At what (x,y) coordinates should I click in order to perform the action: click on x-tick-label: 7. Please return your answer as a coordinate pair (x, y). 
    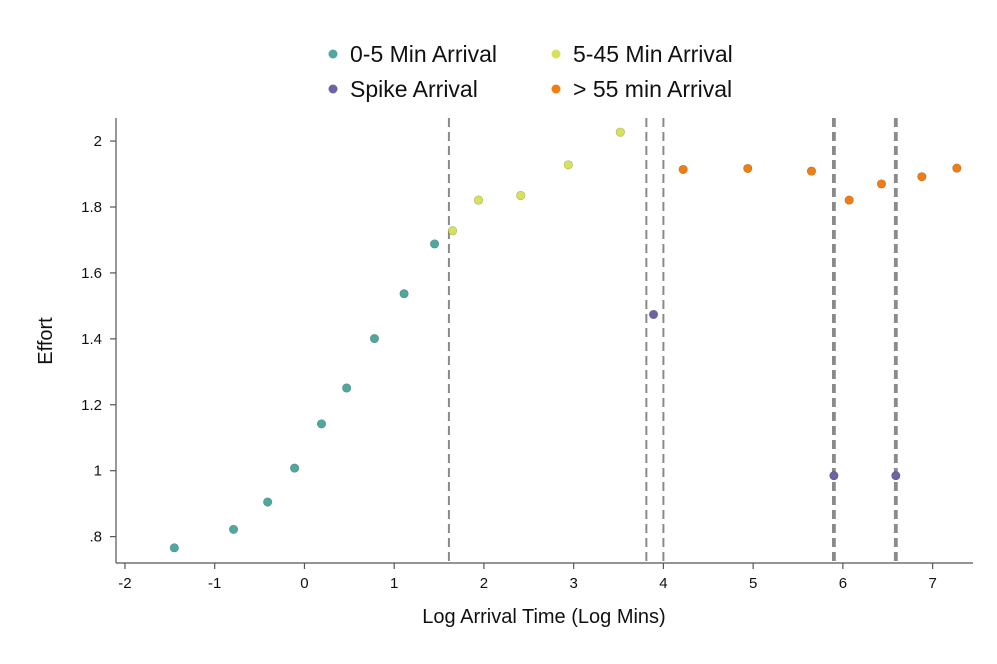
    Looking at the image, I should click on (932, 583).